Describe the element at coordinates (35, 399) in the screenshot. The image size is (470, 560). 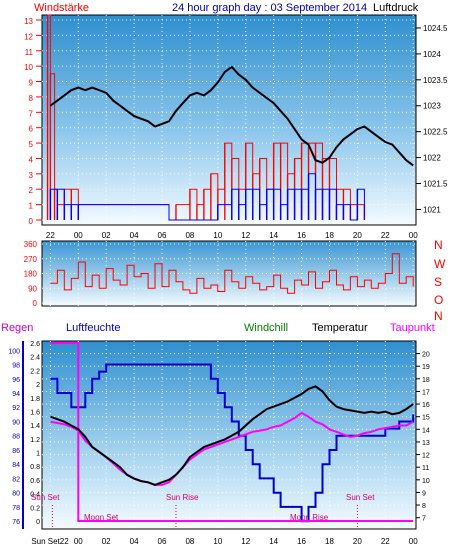
I see `rain-tick-label: 1.8` at that location.